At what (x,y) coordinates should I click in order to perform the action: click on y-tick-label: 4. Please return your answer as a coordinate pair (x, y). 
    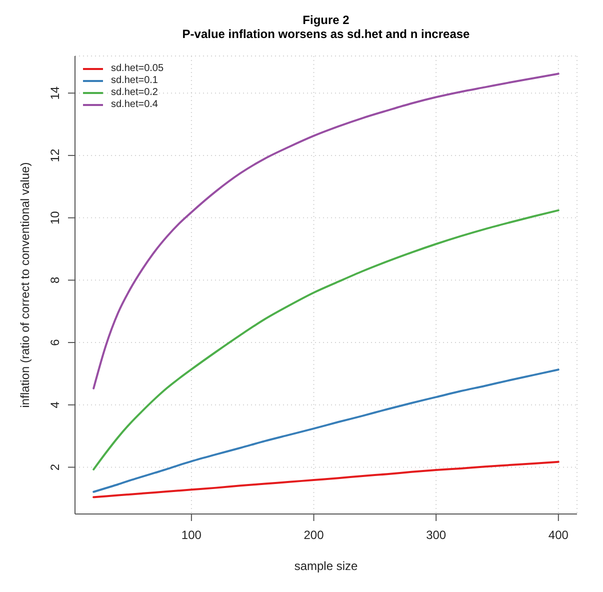
    Looking at the image, I should click on (55, 404).